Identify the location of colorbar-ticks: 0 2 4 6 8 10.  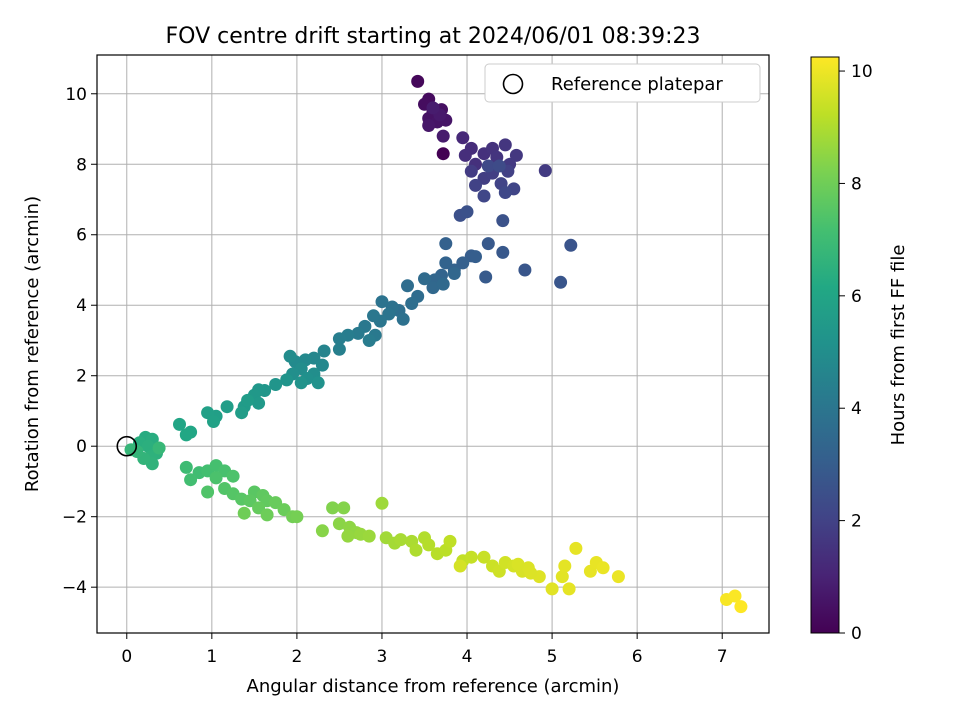
(856, 353).